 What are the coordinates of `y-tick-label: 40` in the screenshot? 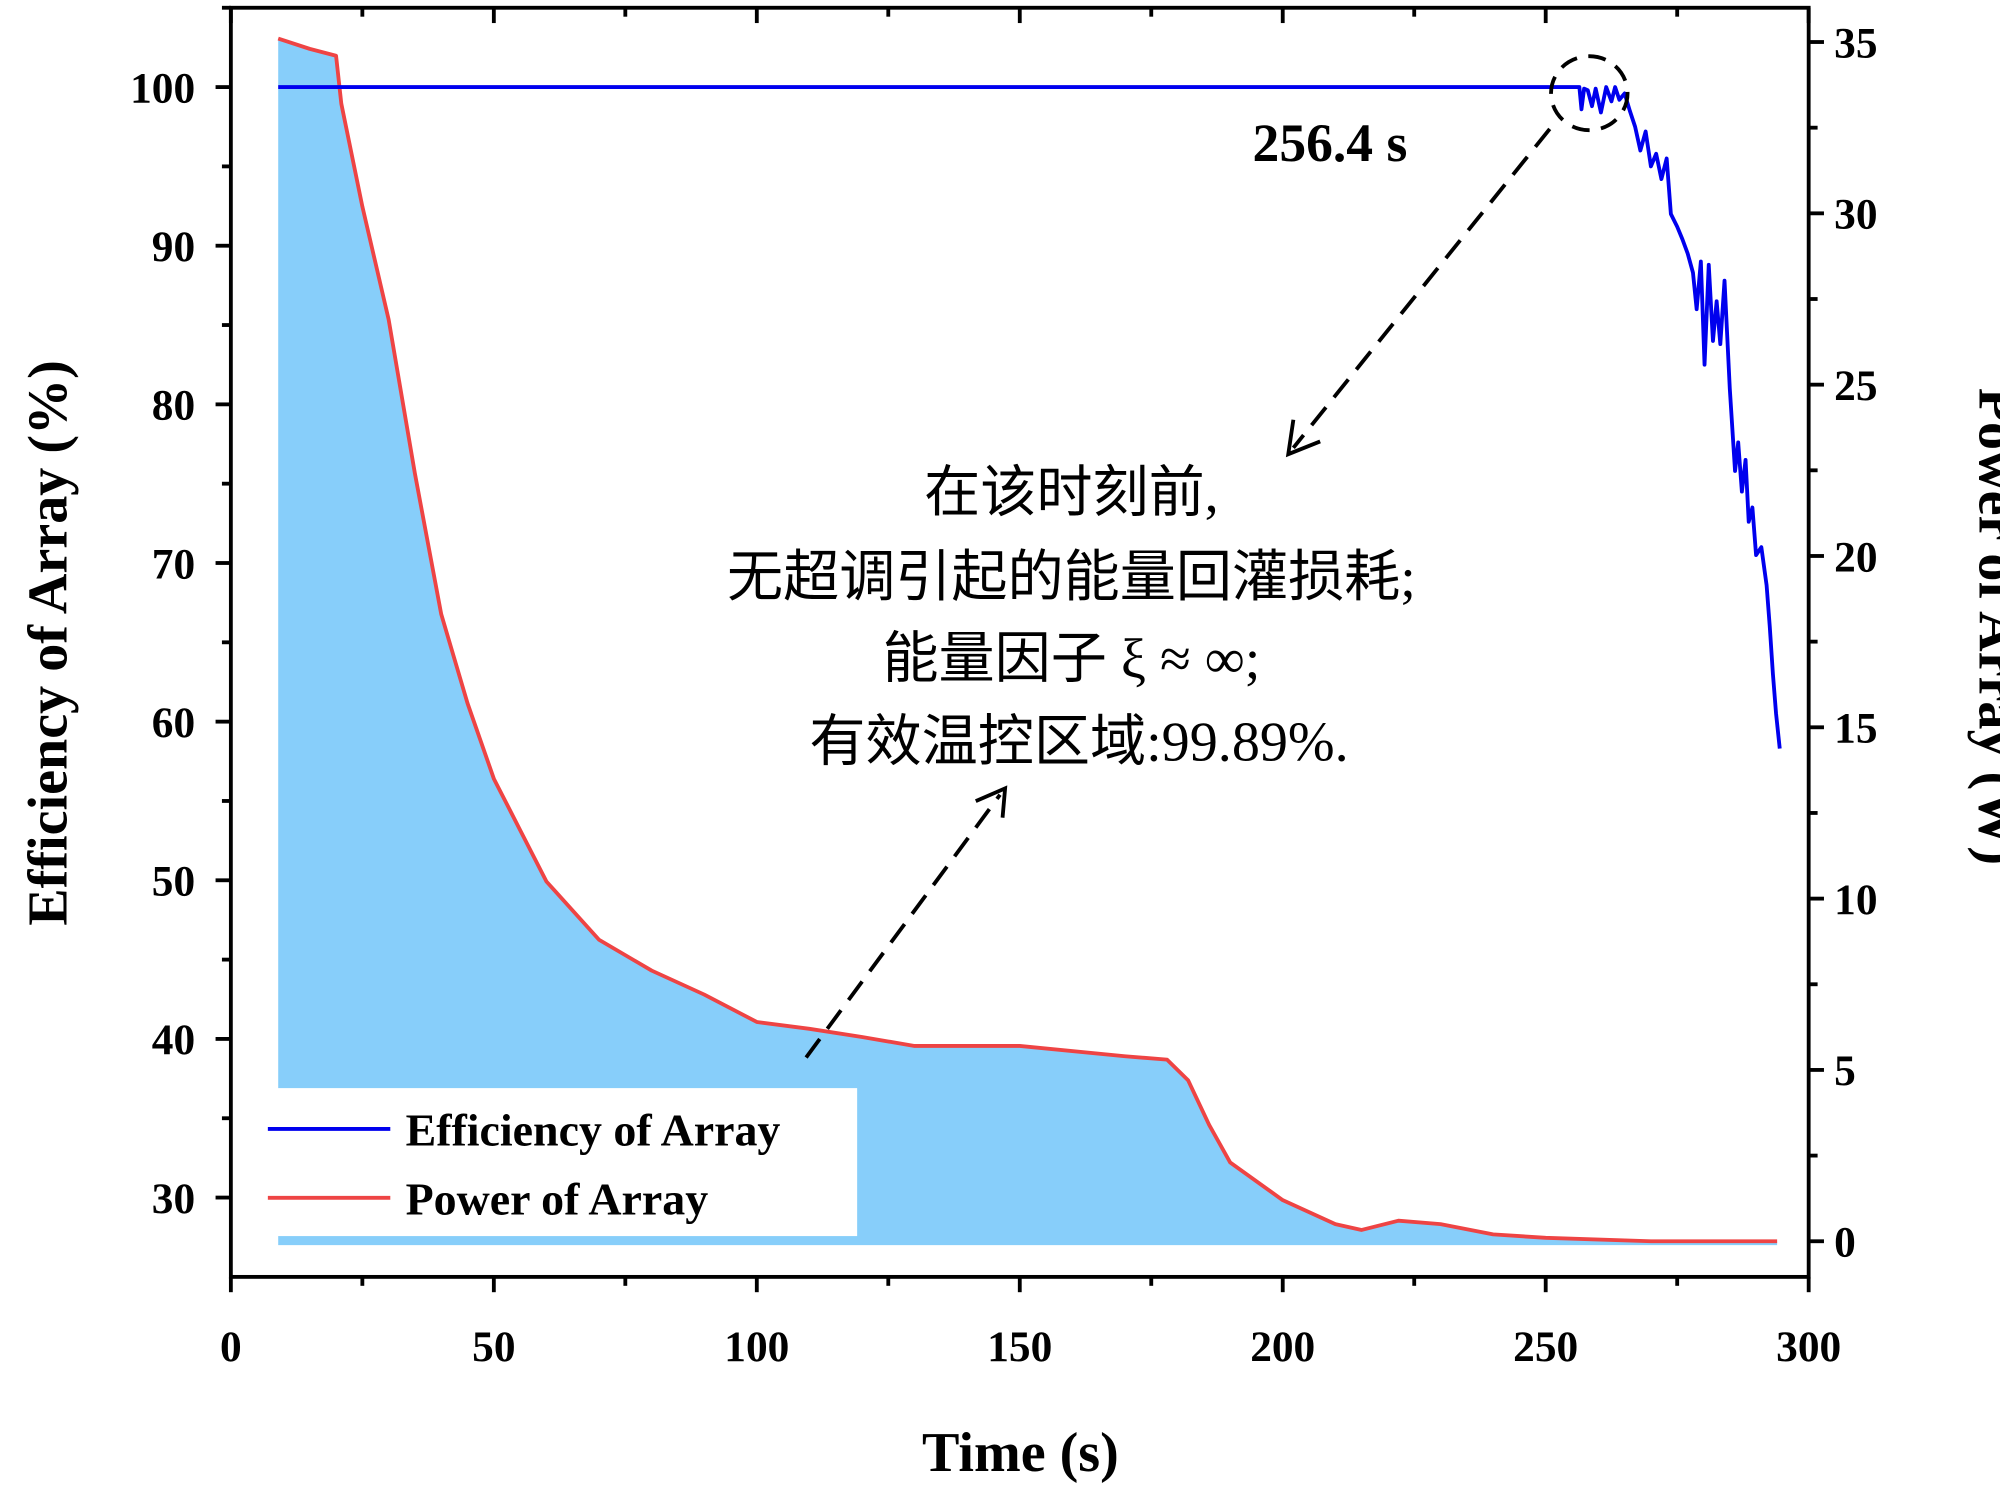 It's located at (173, 1040).